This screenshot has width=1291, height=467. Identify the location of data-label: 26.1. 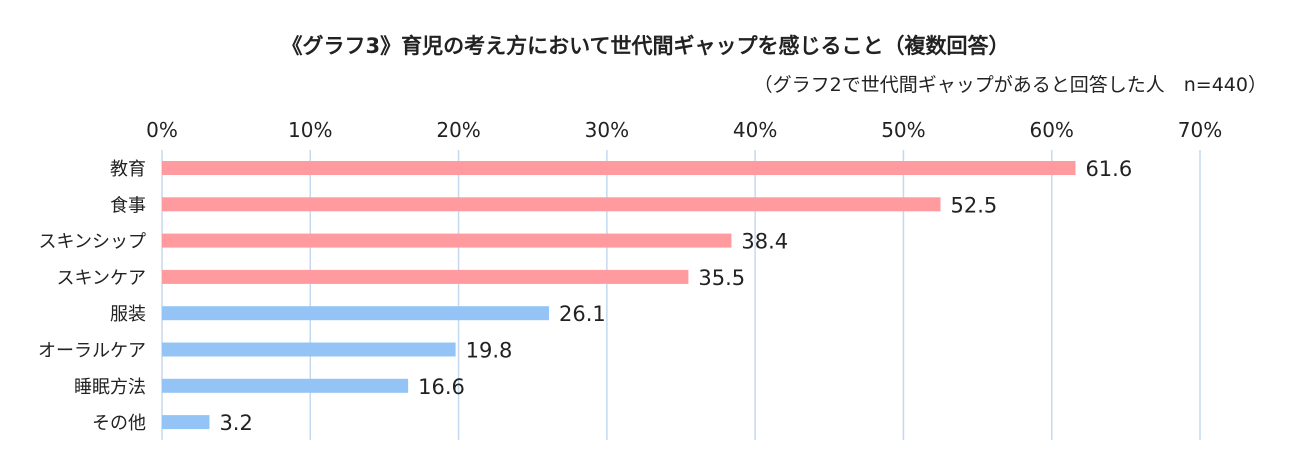
(582, 314).